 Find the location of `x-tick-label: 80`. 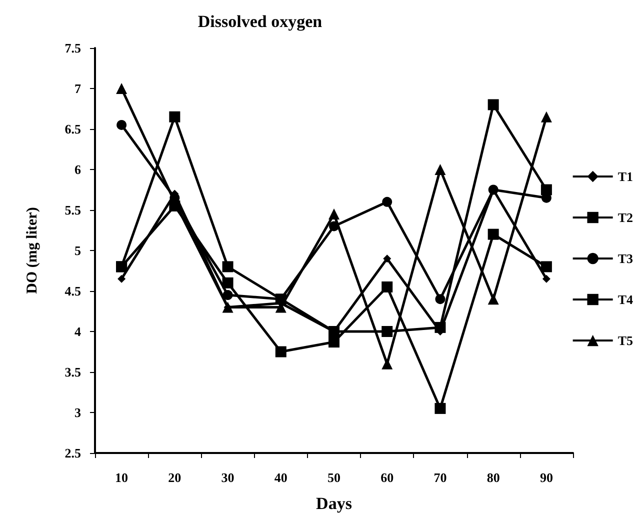

x-tick-label: 80 is located at coordinates (493, 477).